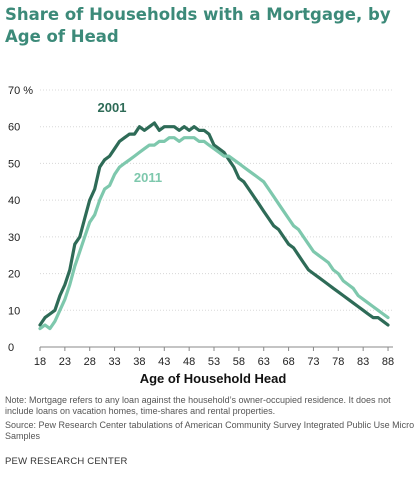 This screenshot has width=418, height=485. I want to click on x-tick-label: 28, so click(90, 362).